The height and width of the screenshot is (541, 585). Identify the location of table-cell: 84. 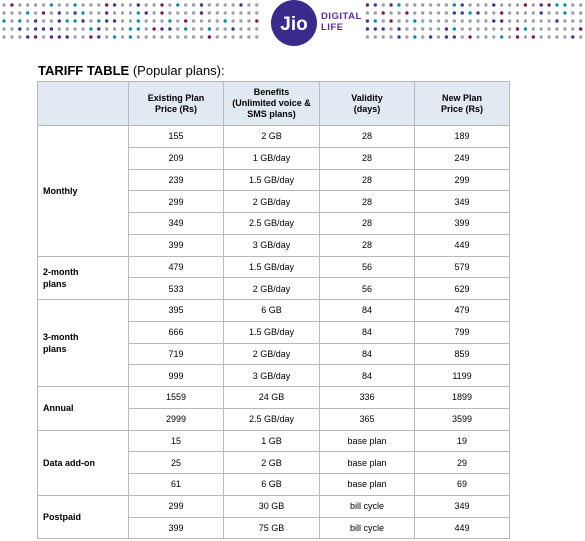
(367, 375).